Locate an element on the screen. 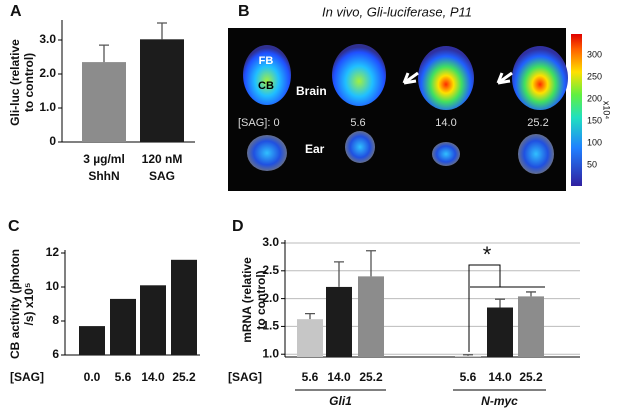 The height and width of the screenshot is (415, 624). colorbar-tick-label: 250 is located at coordinates (594, 76).